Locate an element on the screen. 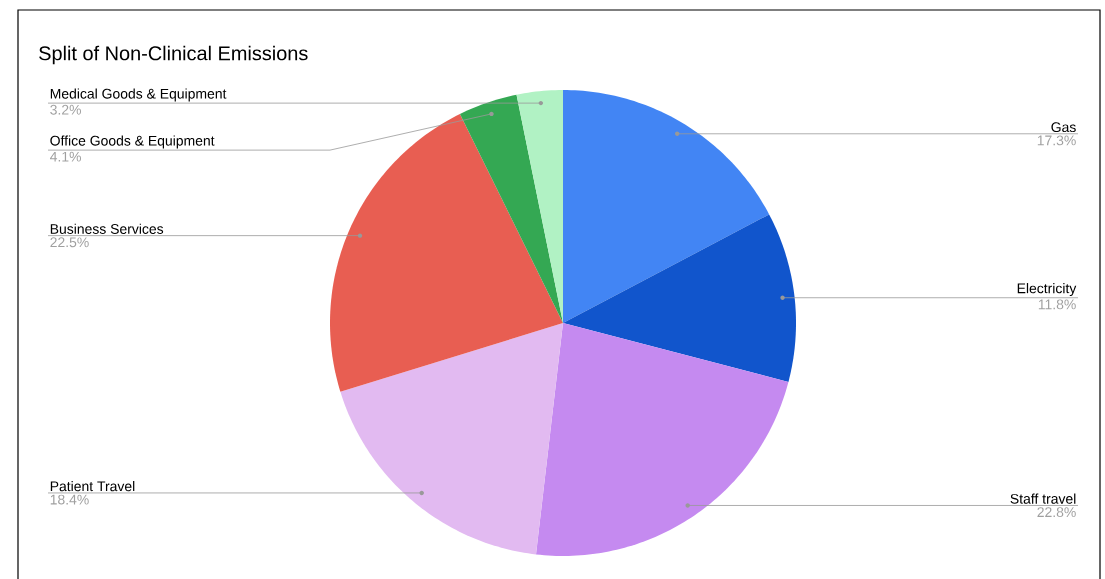 The image size is (1105, 579). data-label: 22.8% is located at coordinates (1056, 512).